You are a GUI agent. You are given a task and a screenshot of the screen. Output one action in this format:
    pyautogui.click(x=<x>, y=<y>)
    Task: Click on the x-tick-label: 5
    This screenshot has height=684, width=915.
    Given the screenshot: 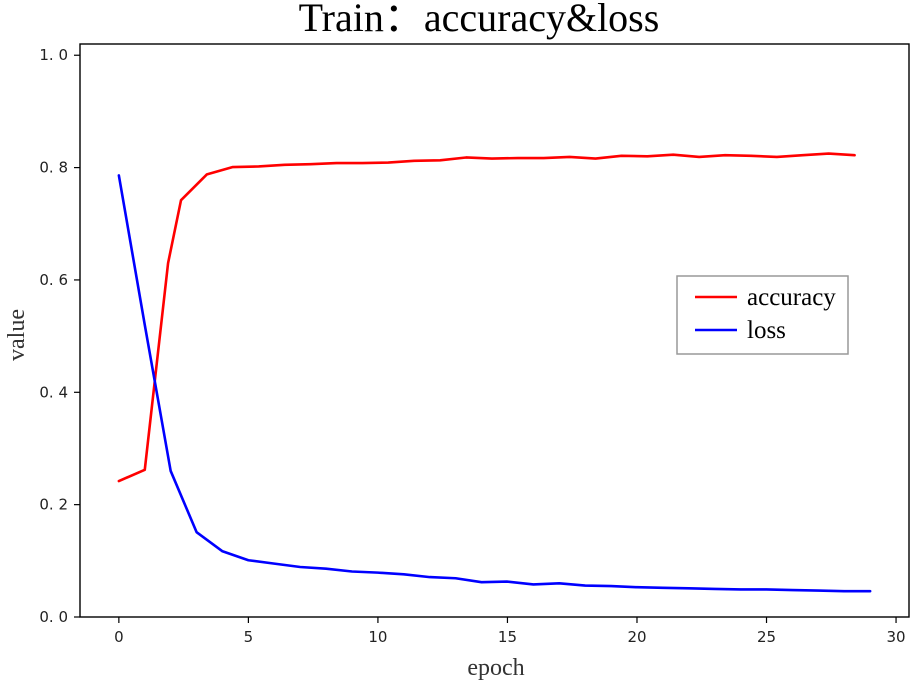 What is the action you would take?
    pyautogui.click(x=249, y=637)
    